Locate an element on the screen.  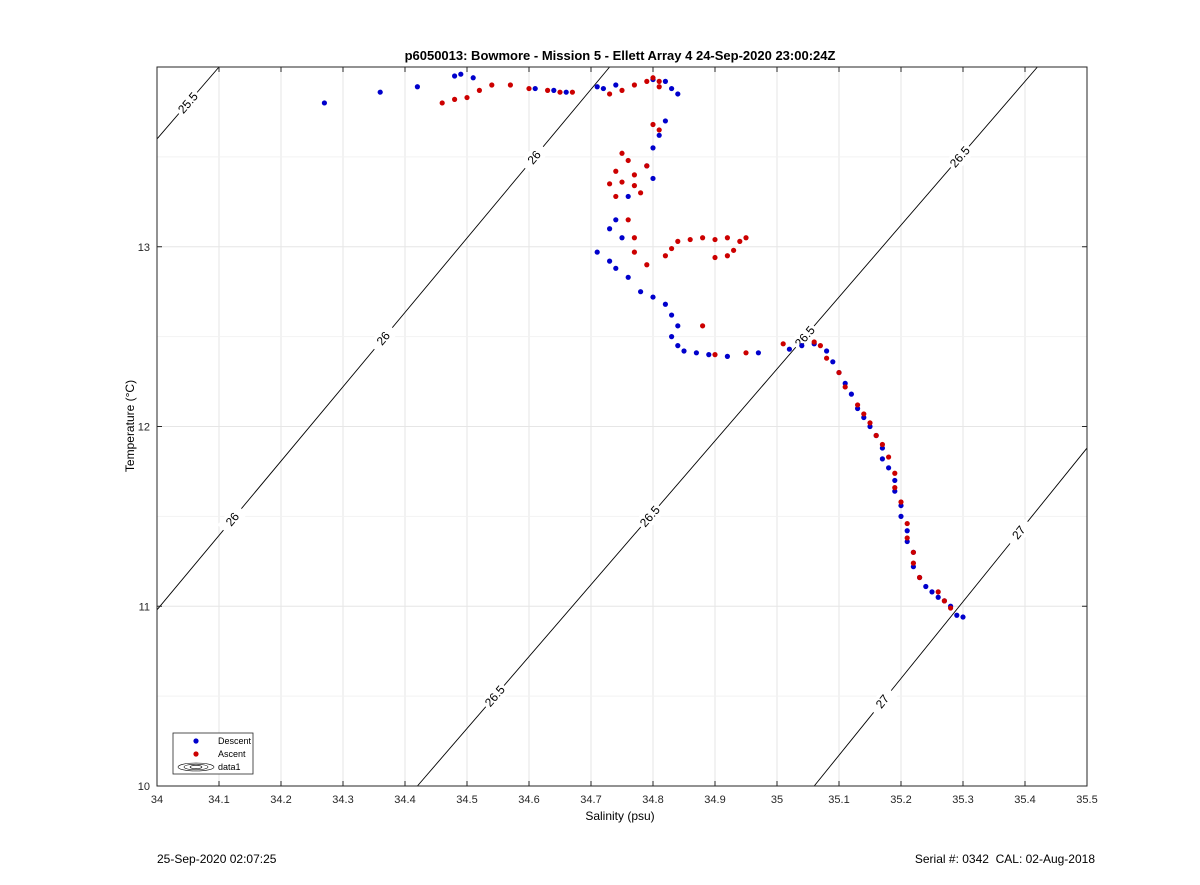
legend-box is located at coordinates (213, 753).